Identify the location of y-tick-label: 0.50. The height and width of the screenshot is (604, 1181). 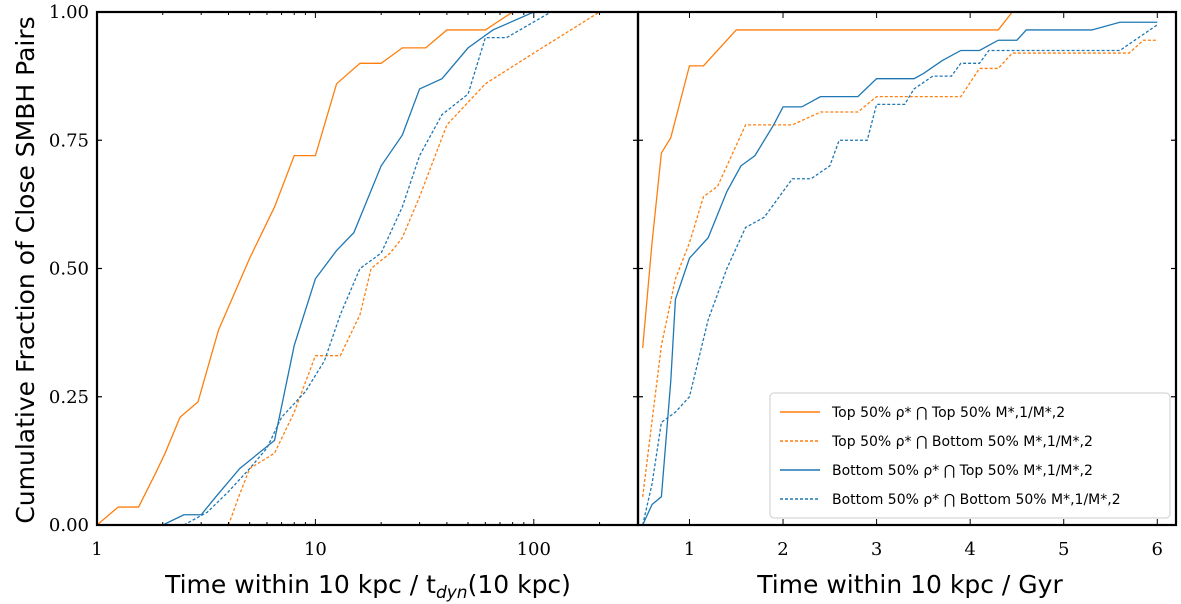
(69, 269).